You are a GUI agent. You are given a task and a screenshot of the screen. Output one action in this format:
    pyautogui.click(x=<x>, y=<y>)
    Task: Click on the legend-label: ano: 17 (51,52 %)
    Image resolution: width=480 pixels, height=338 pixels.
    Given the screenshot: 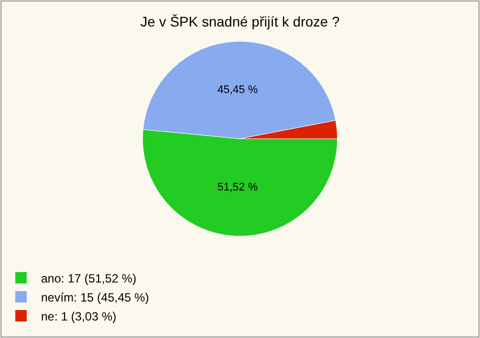 What is the action you would take?
    pyautogui.click(x=88, y=278)
    